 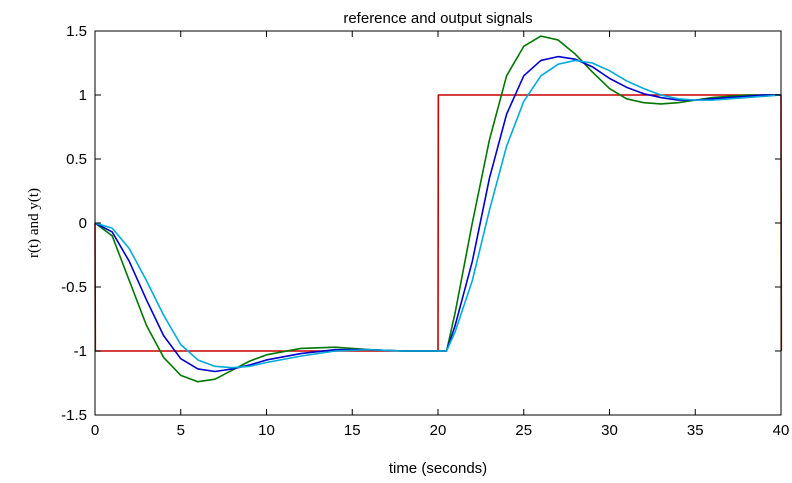 What do you see at coordinates (83, 223) in the screenshot?
I see `y-tick-label: 0` at bounding box center [83, 223].